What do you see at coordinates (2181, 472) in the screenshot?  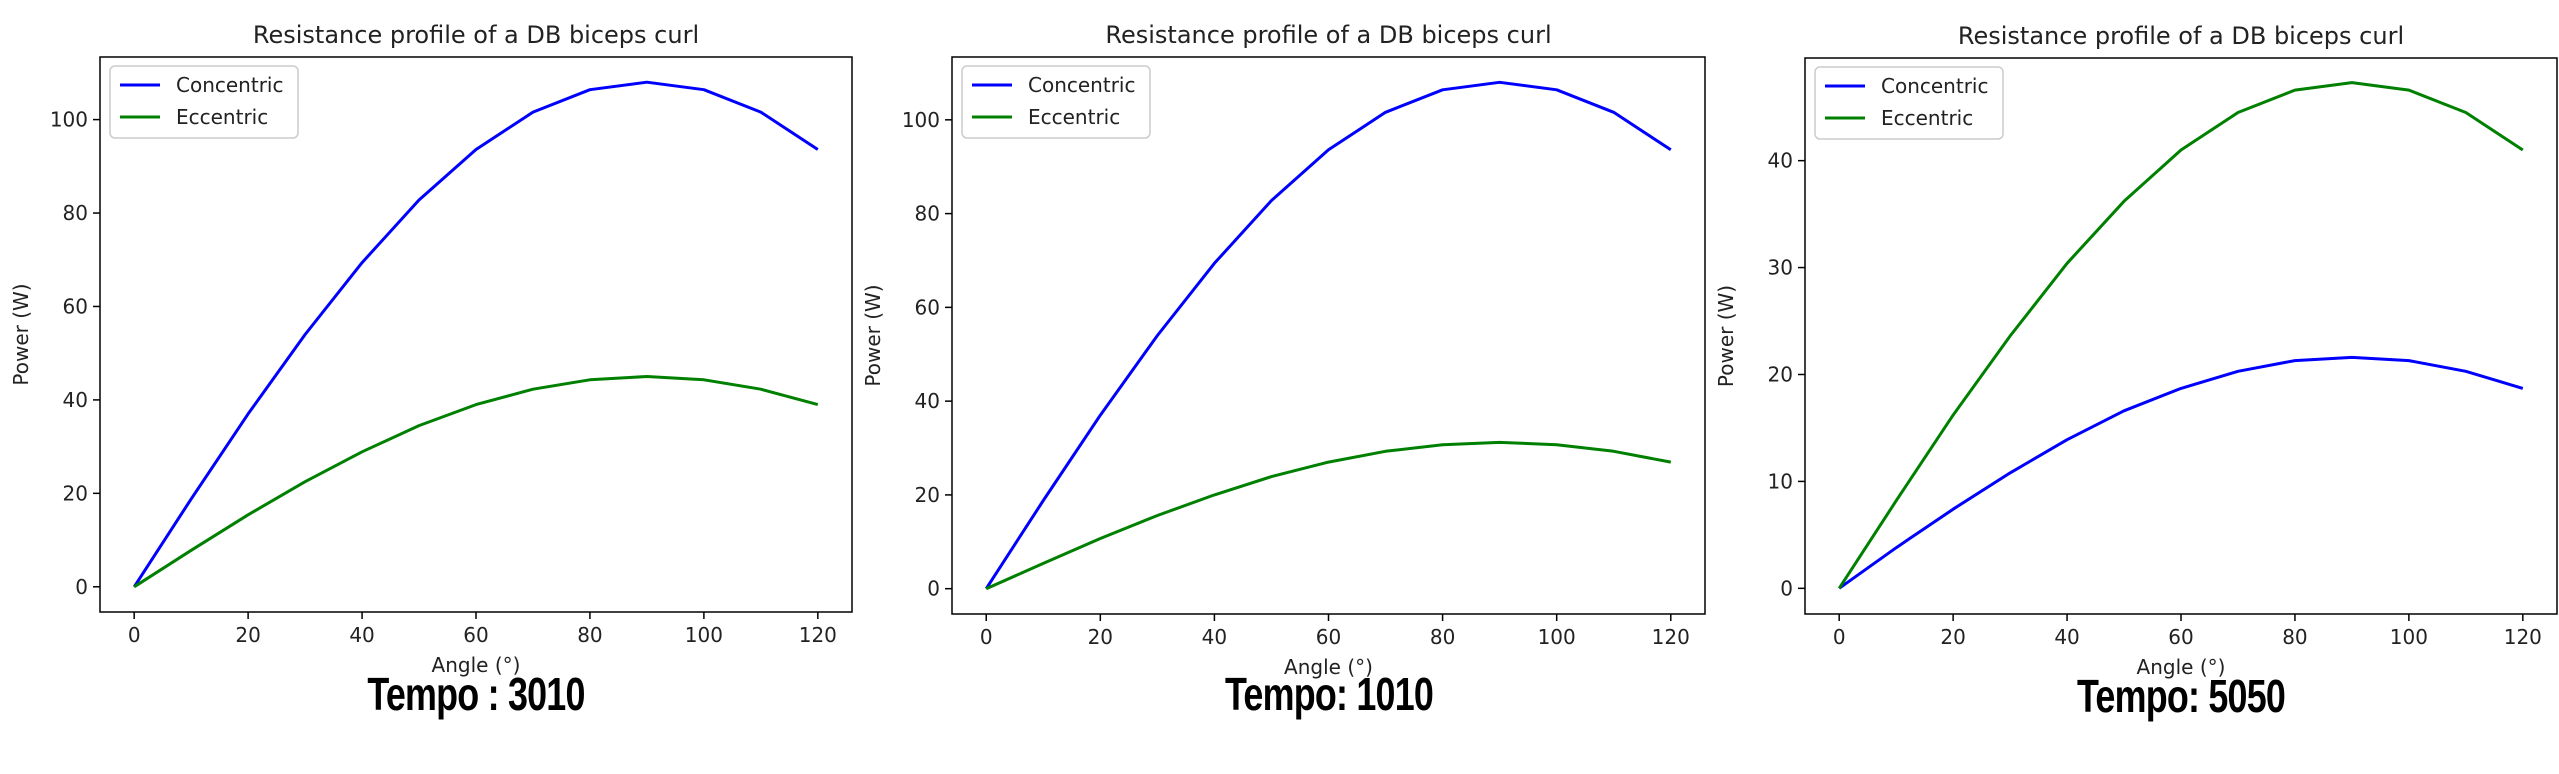 I see `series-line-concentric` at bounding box center [2181, 472].